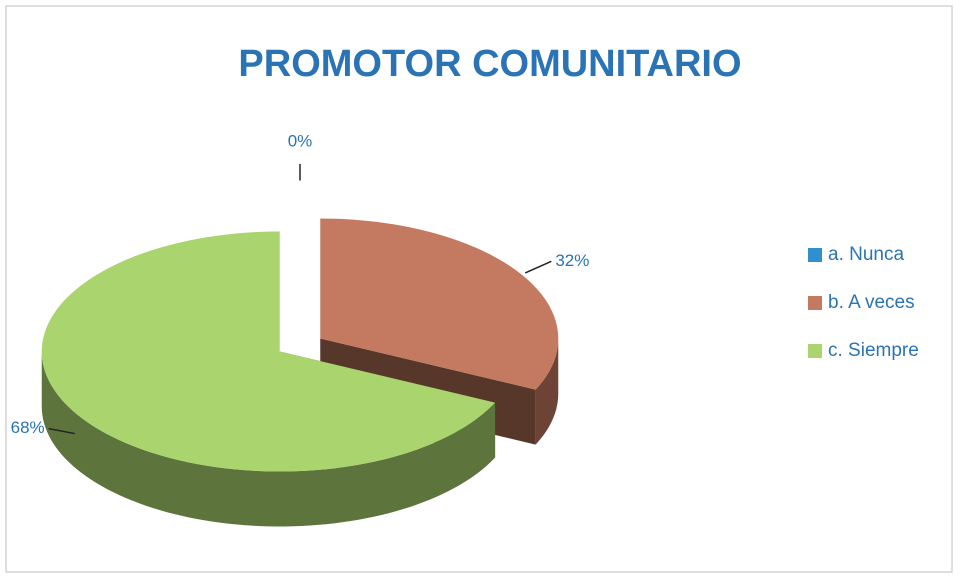 Image resolution: width=960 pixels, height=580 pixels. Describe the element at coordinates (439, 304) in the screenshot. I see `slice` at that location.